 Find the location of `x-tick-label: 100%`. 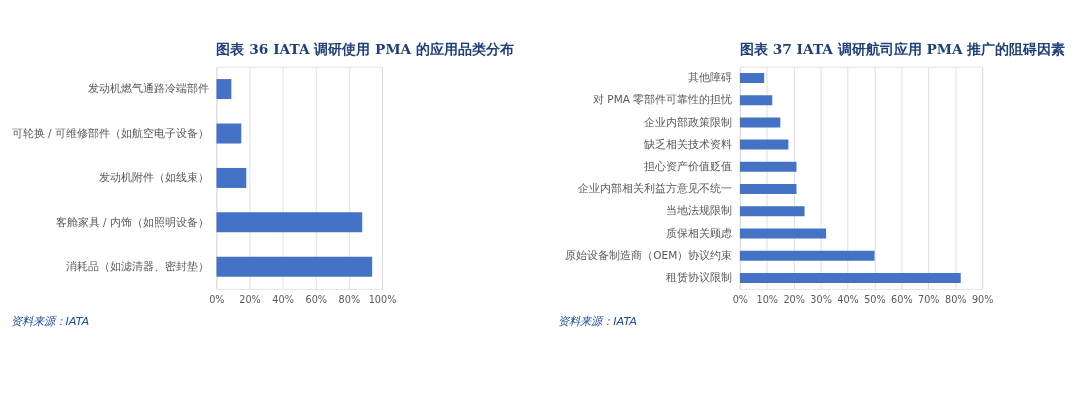

x-tick-label: 100% is located at coordinates (382, 300).